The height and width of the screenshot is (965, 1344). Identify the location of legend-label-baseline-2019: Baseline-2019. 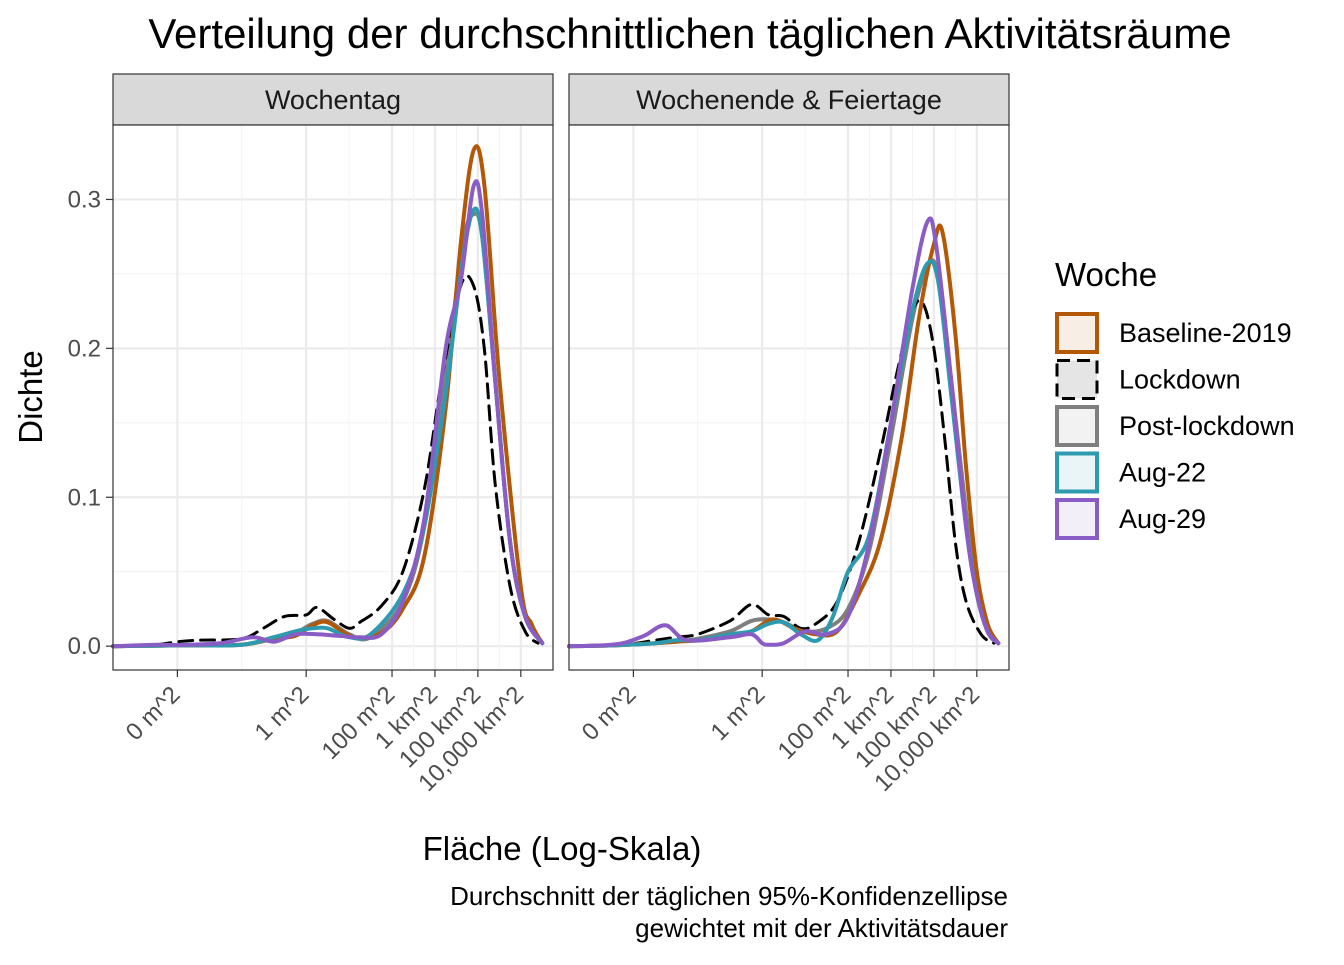
(1205, 333).